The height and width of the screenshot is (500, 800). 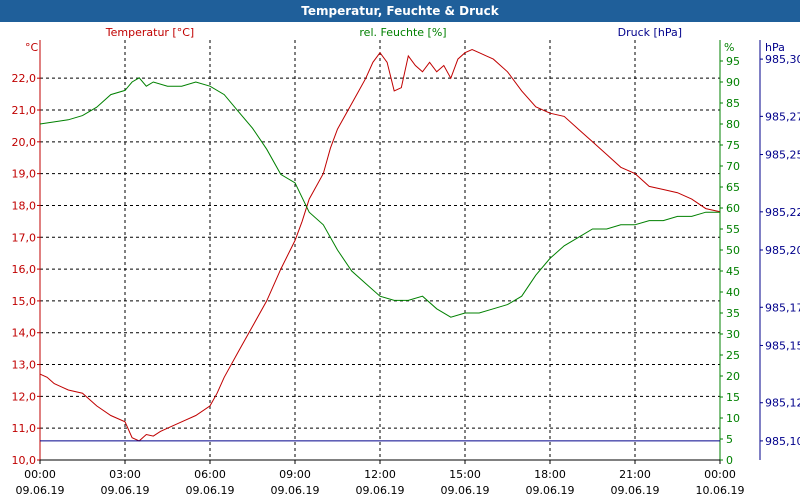 I want to click on hum-axis-label: rel. Feuchte [%], so click(x=402, y=32).